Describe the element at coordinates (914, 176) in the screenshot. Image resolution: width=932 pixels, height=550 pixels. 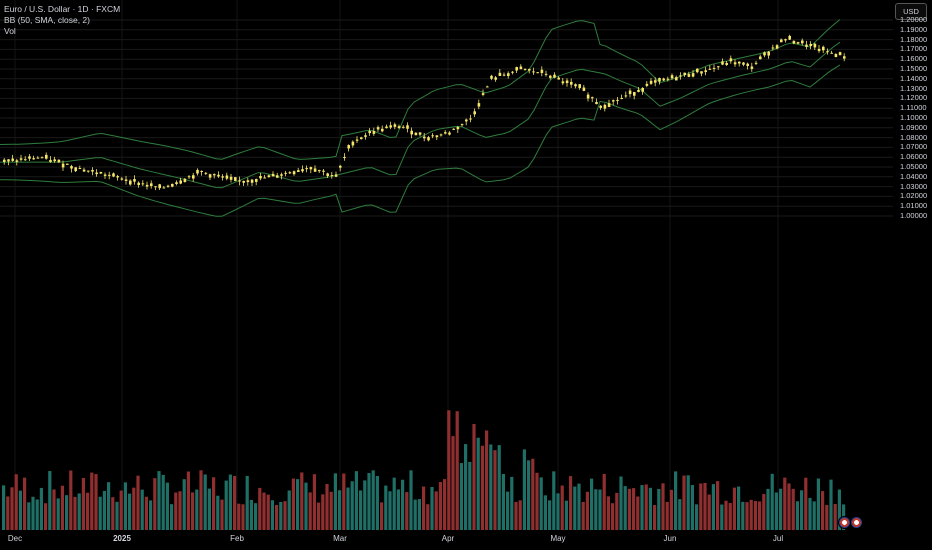
I see `price-tick-label: 1.04000` at that location.